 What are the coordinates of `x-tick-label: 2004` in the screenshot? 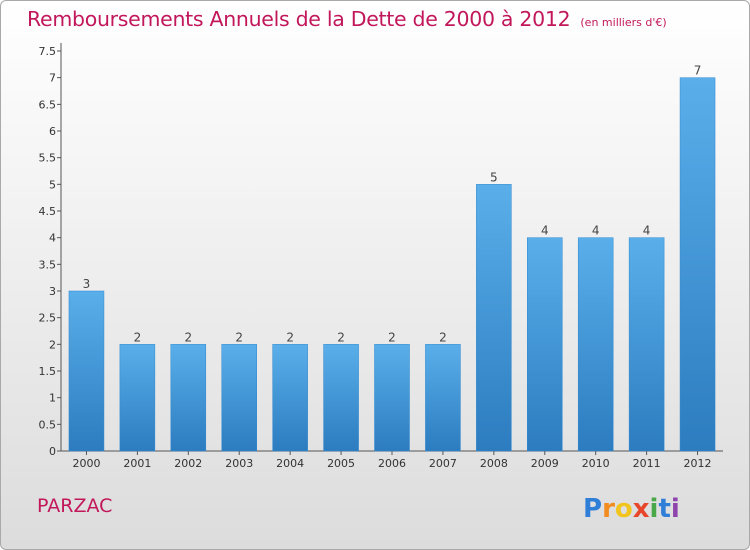 It's located at (290, 463).